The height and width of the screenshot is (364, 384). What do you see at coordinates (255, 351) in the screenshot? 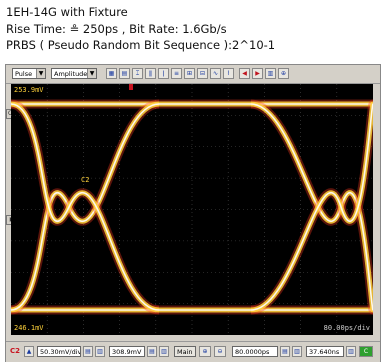
I see `time-per-div-field: 80.0000ps` at bounding box center [255, 351].